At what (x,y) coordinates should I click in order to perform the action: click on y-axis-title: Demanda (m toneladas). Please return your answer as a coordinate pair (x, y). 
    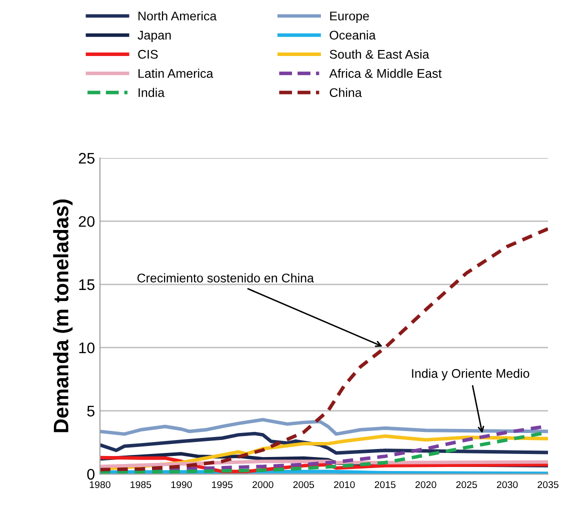
    Looking at the image, I should click on (63, 316).